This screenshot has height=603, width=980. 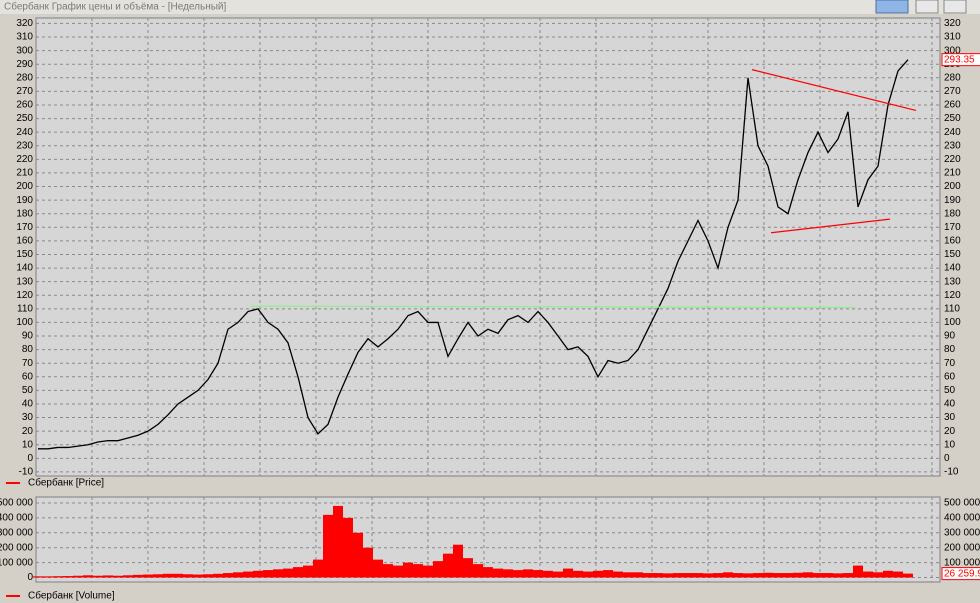 What do you see at coordinates (24, 118) in the screenshot?
I see `y-tick-label: 250` at bounding box center [24, 118].